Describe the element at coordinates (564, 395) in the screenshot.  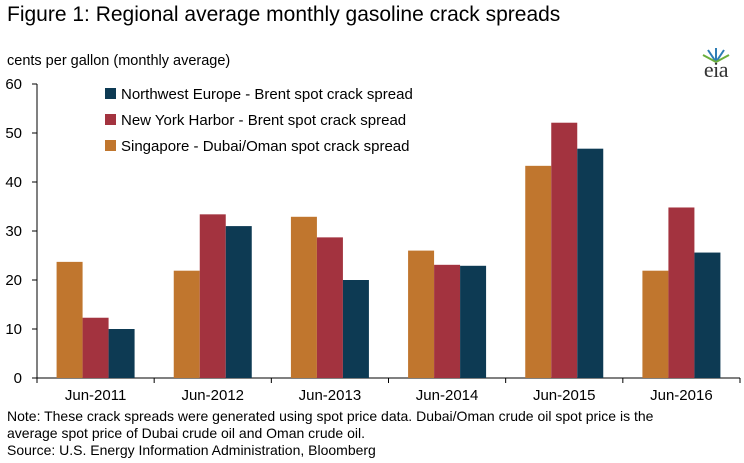
I see `x-tick-label: Jun-2015` at that location.